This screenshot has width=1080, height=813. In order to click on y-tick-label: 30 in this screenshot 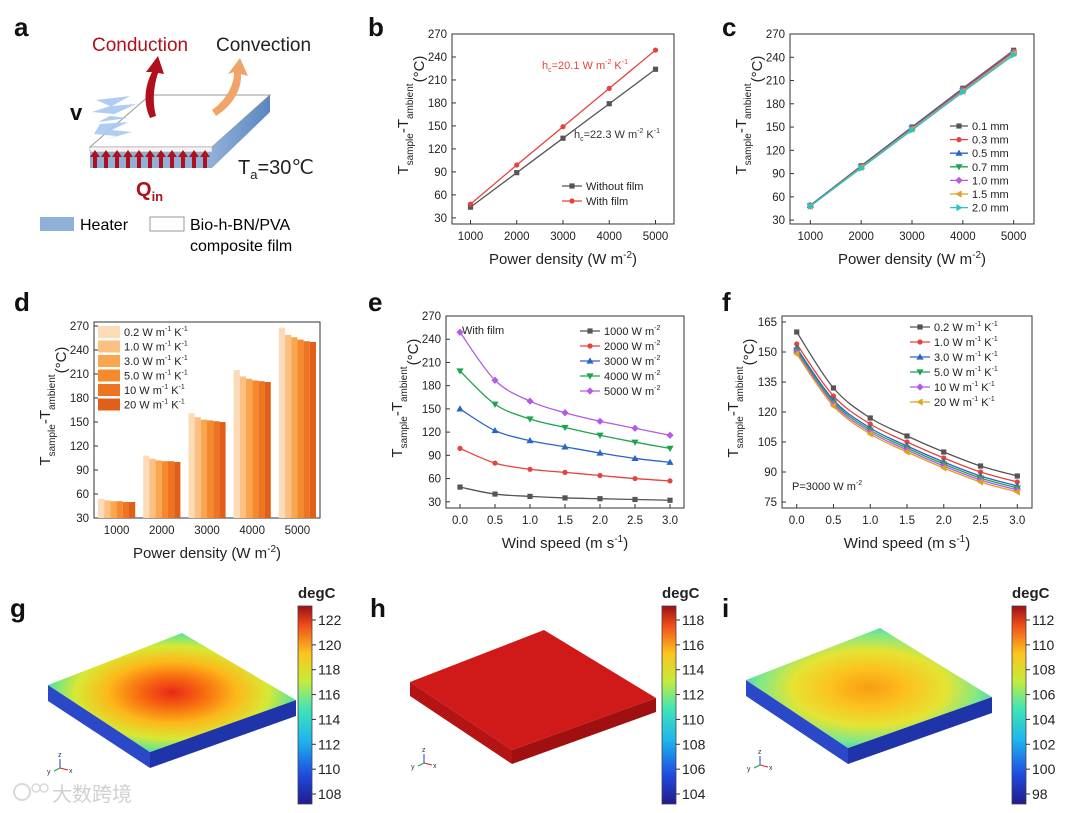, I will do `click(778, 221)`.